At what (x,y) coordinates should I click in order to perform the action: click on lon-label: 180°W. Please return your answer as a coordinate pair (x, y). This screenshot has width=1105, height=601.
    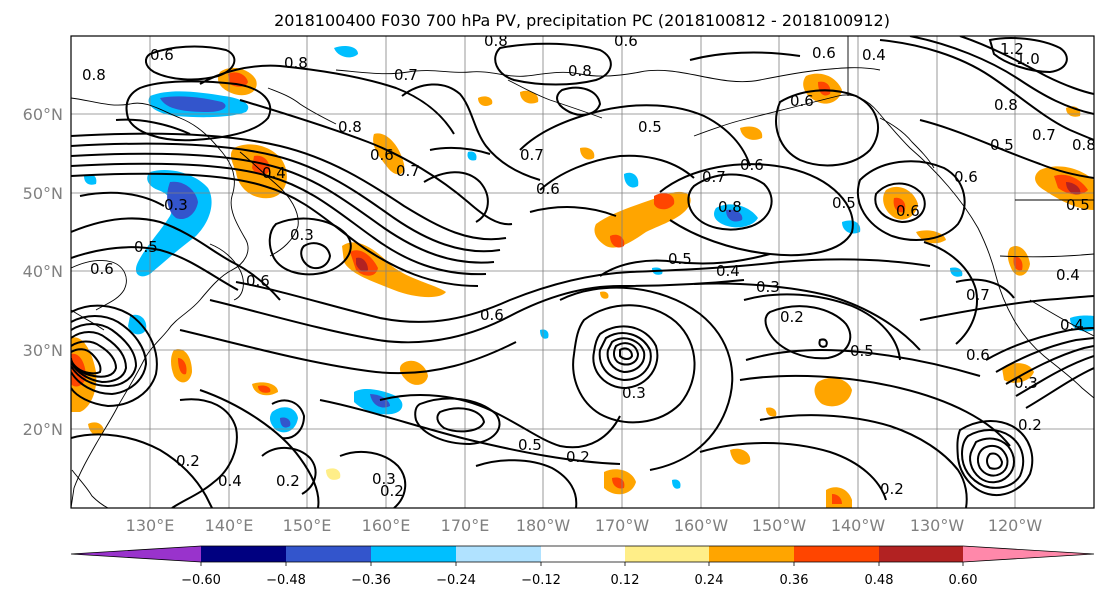
    Looking at the image, I should click on (543, 525).